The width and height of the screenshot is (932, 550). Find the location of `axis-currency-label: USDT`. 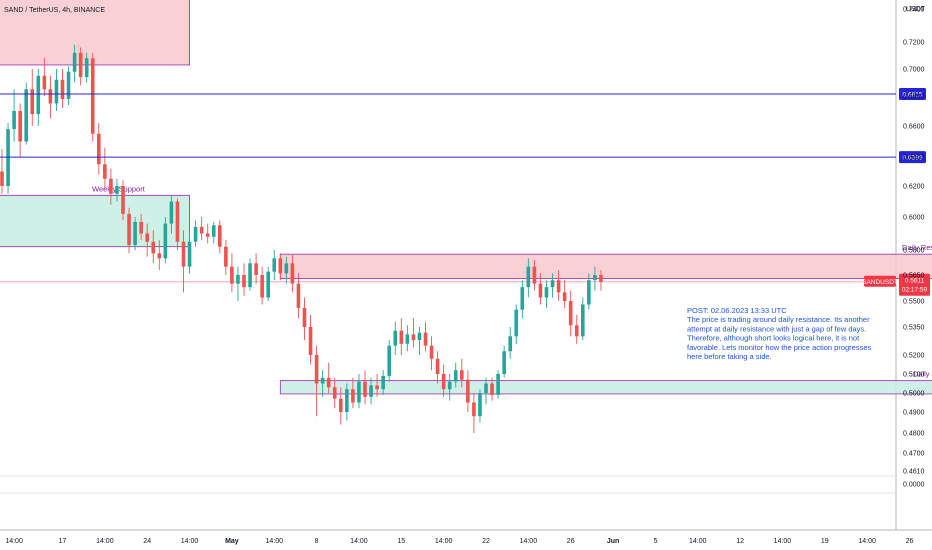

axis-currency-label: USDT is located at coordinates (916, 9).